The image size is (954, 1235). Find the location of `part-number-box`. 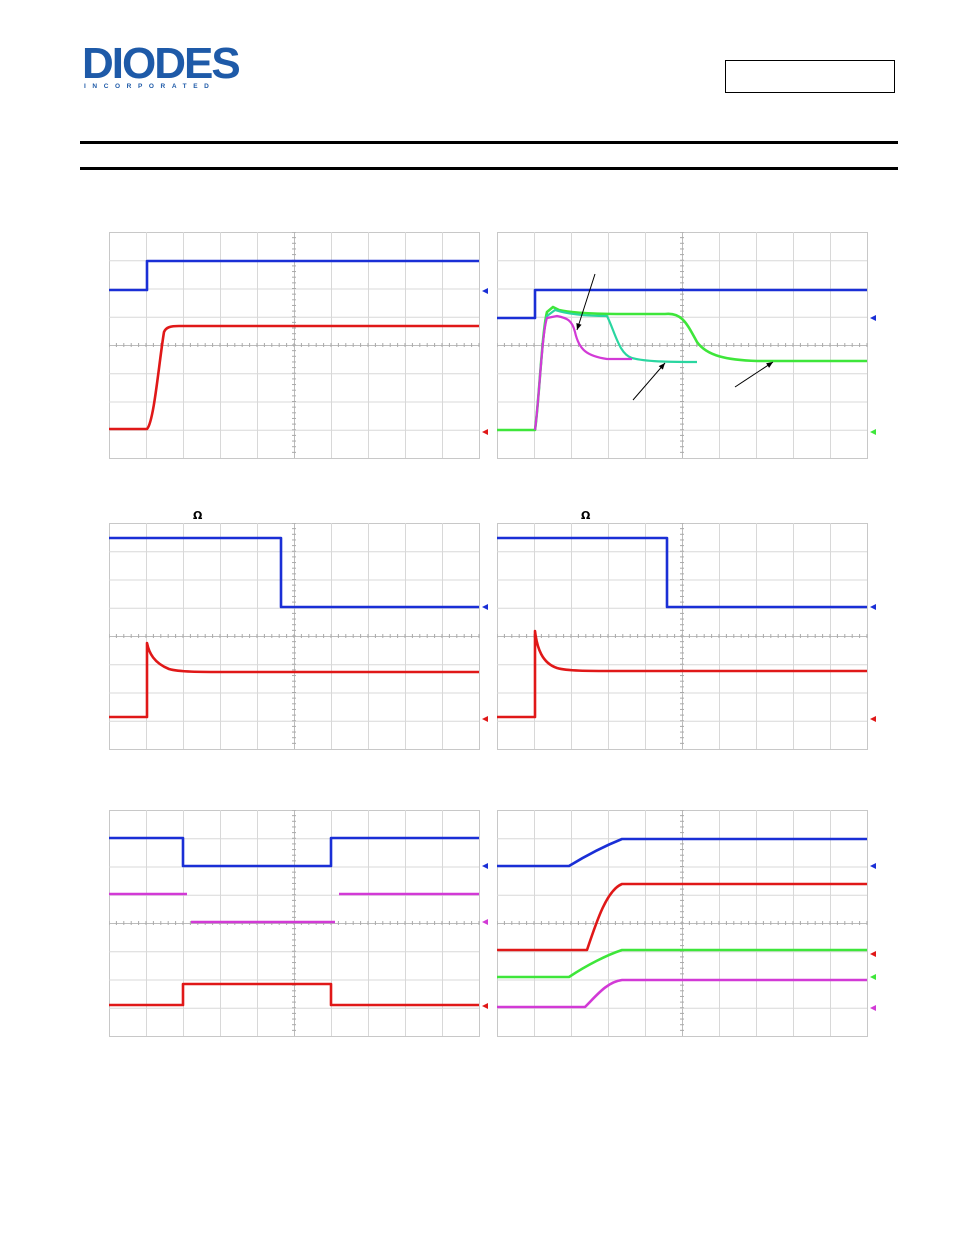

part-number-box is located at coordinates (810, 76).